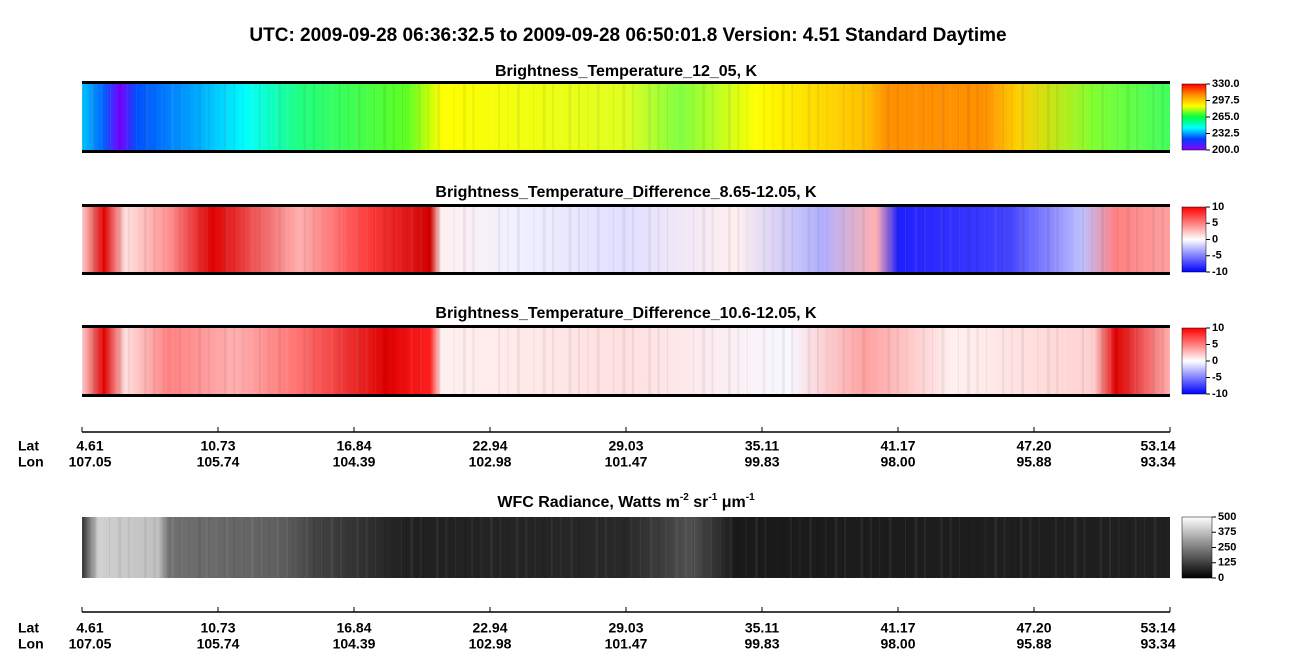 This screenshot has width=1300, height=667. Describe the element at coordinates (1218, 328) in the screenshot. I see `colorbar-tick-label: 10` at that location.